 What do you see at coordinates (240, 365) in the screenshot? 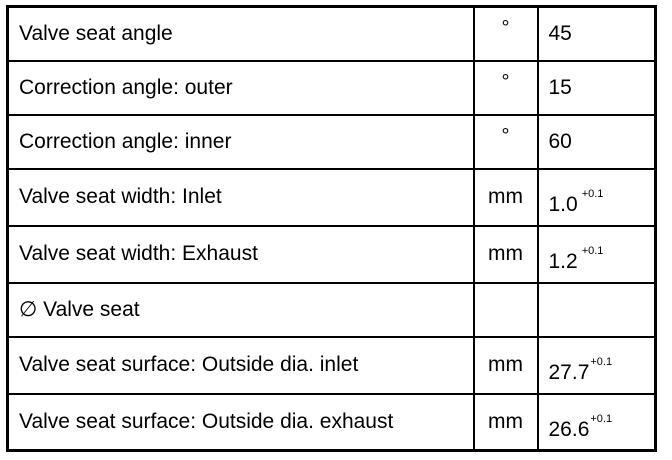
I see `row-label: Valve seat surface: Outside dia. inlet` at bounding box center [240, 365].